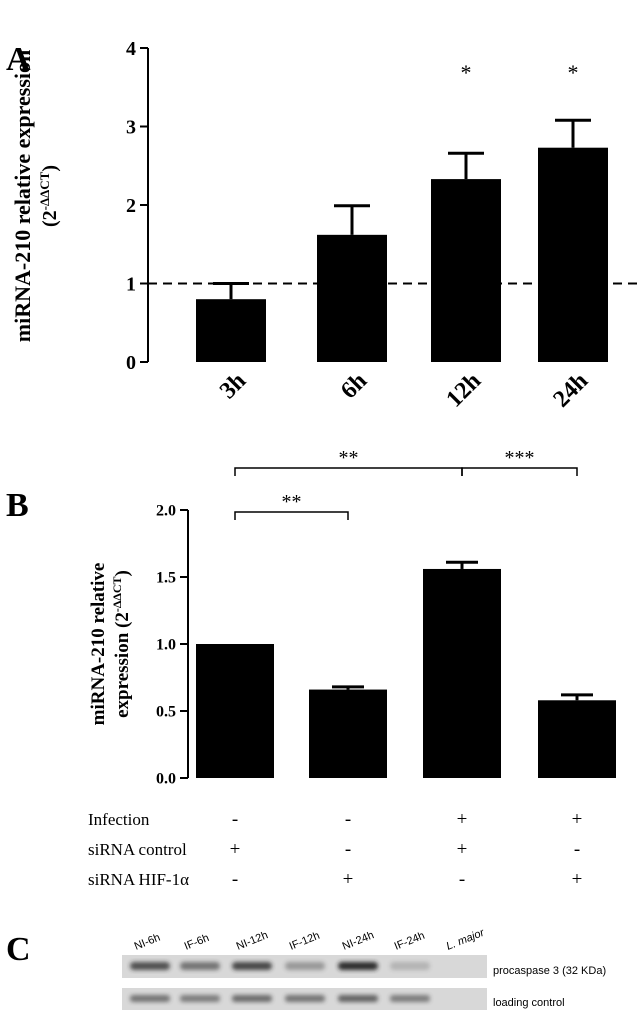  What do you see at coordinates (166, 578) in the screenshot?
I see `y-tick-label: 1.5` at bounding box center [166, 578].